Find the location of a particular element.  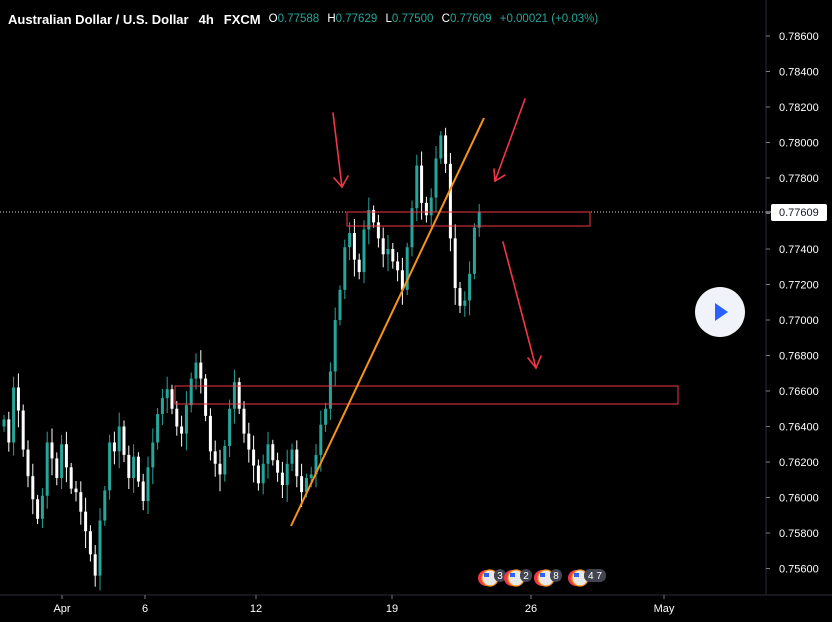

time-tick-label: May is located at coordinates (664, 609).